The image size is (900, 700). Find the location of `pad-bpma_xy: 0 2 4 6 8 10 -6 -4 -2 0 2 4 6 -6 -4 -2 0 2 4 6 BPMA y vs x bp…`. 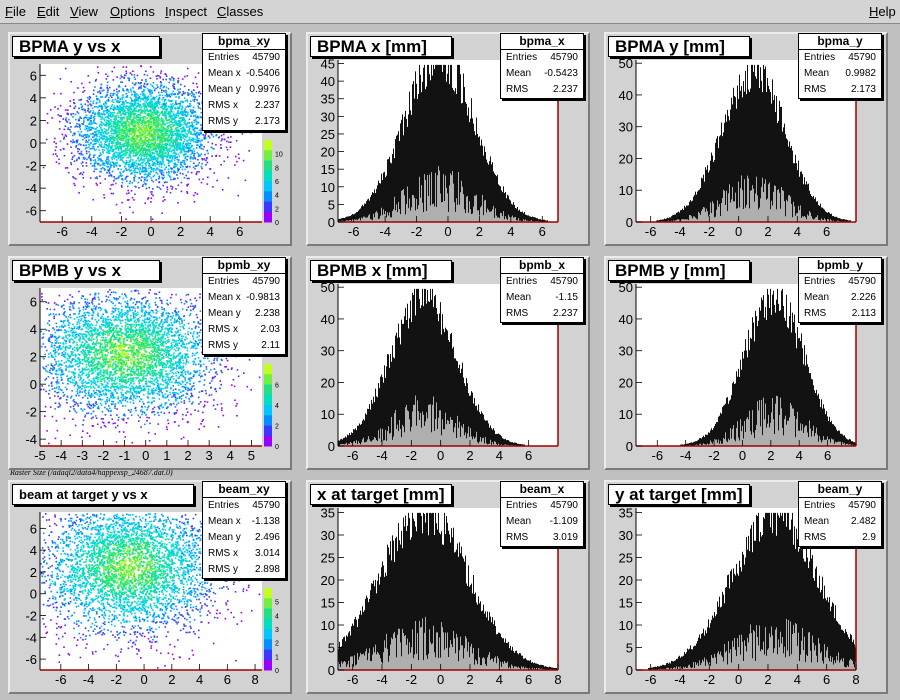

pad-bpma_xy: 0 2 4 6 8 10 -6 -4 -2 0 2 4 6 -6 -4 -2 0 2 4 6 BPMA y vs x bp… is located at coordinates (150, 139).